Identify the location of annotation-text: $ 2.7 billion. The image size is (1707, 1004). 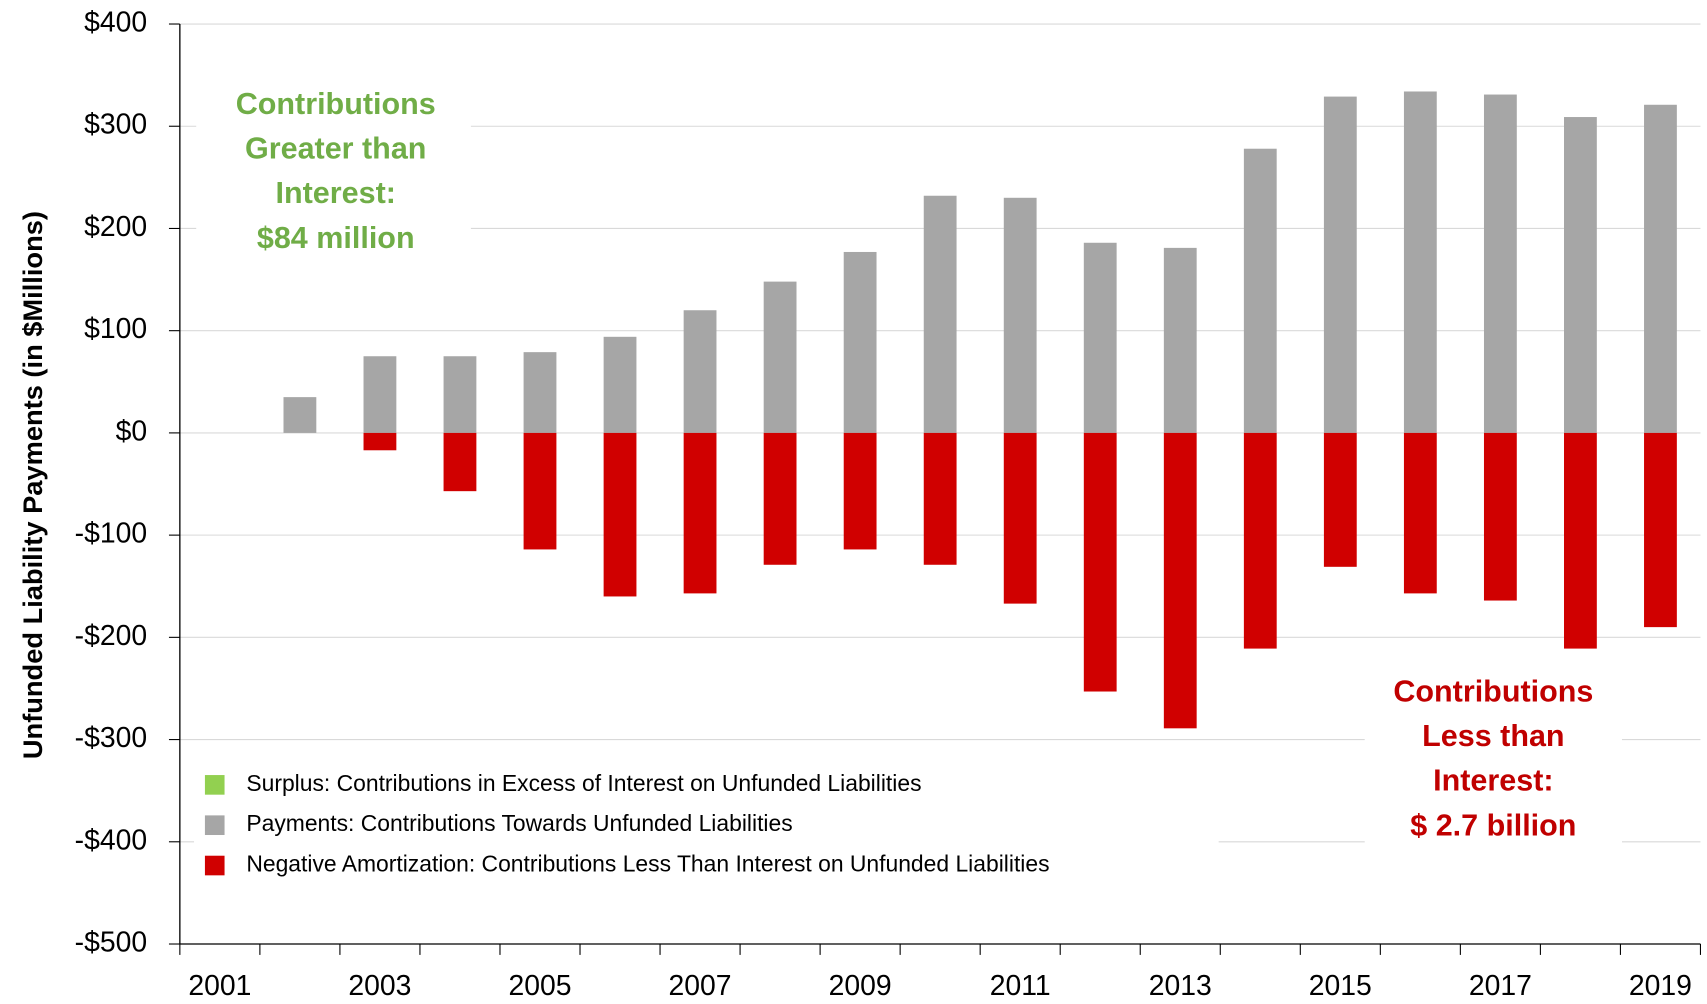
(1493, 825).